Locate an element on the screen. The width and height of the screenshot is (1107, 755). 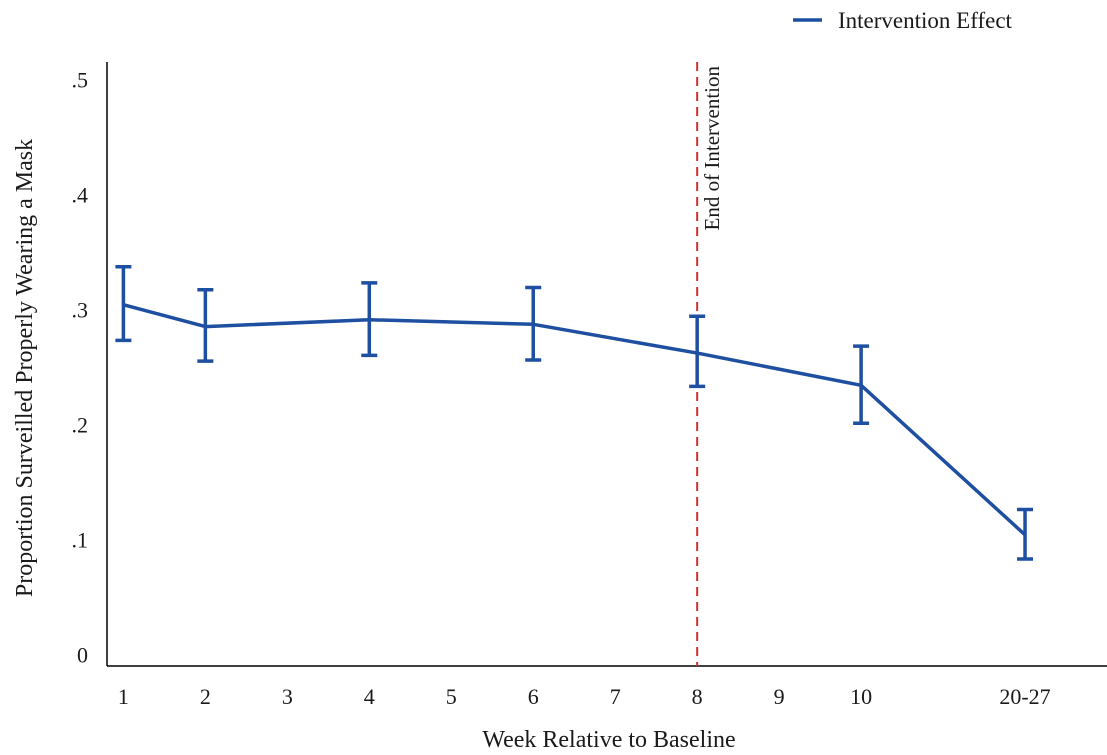
y-tick-label: .4 is located at coordinates (80, 194).